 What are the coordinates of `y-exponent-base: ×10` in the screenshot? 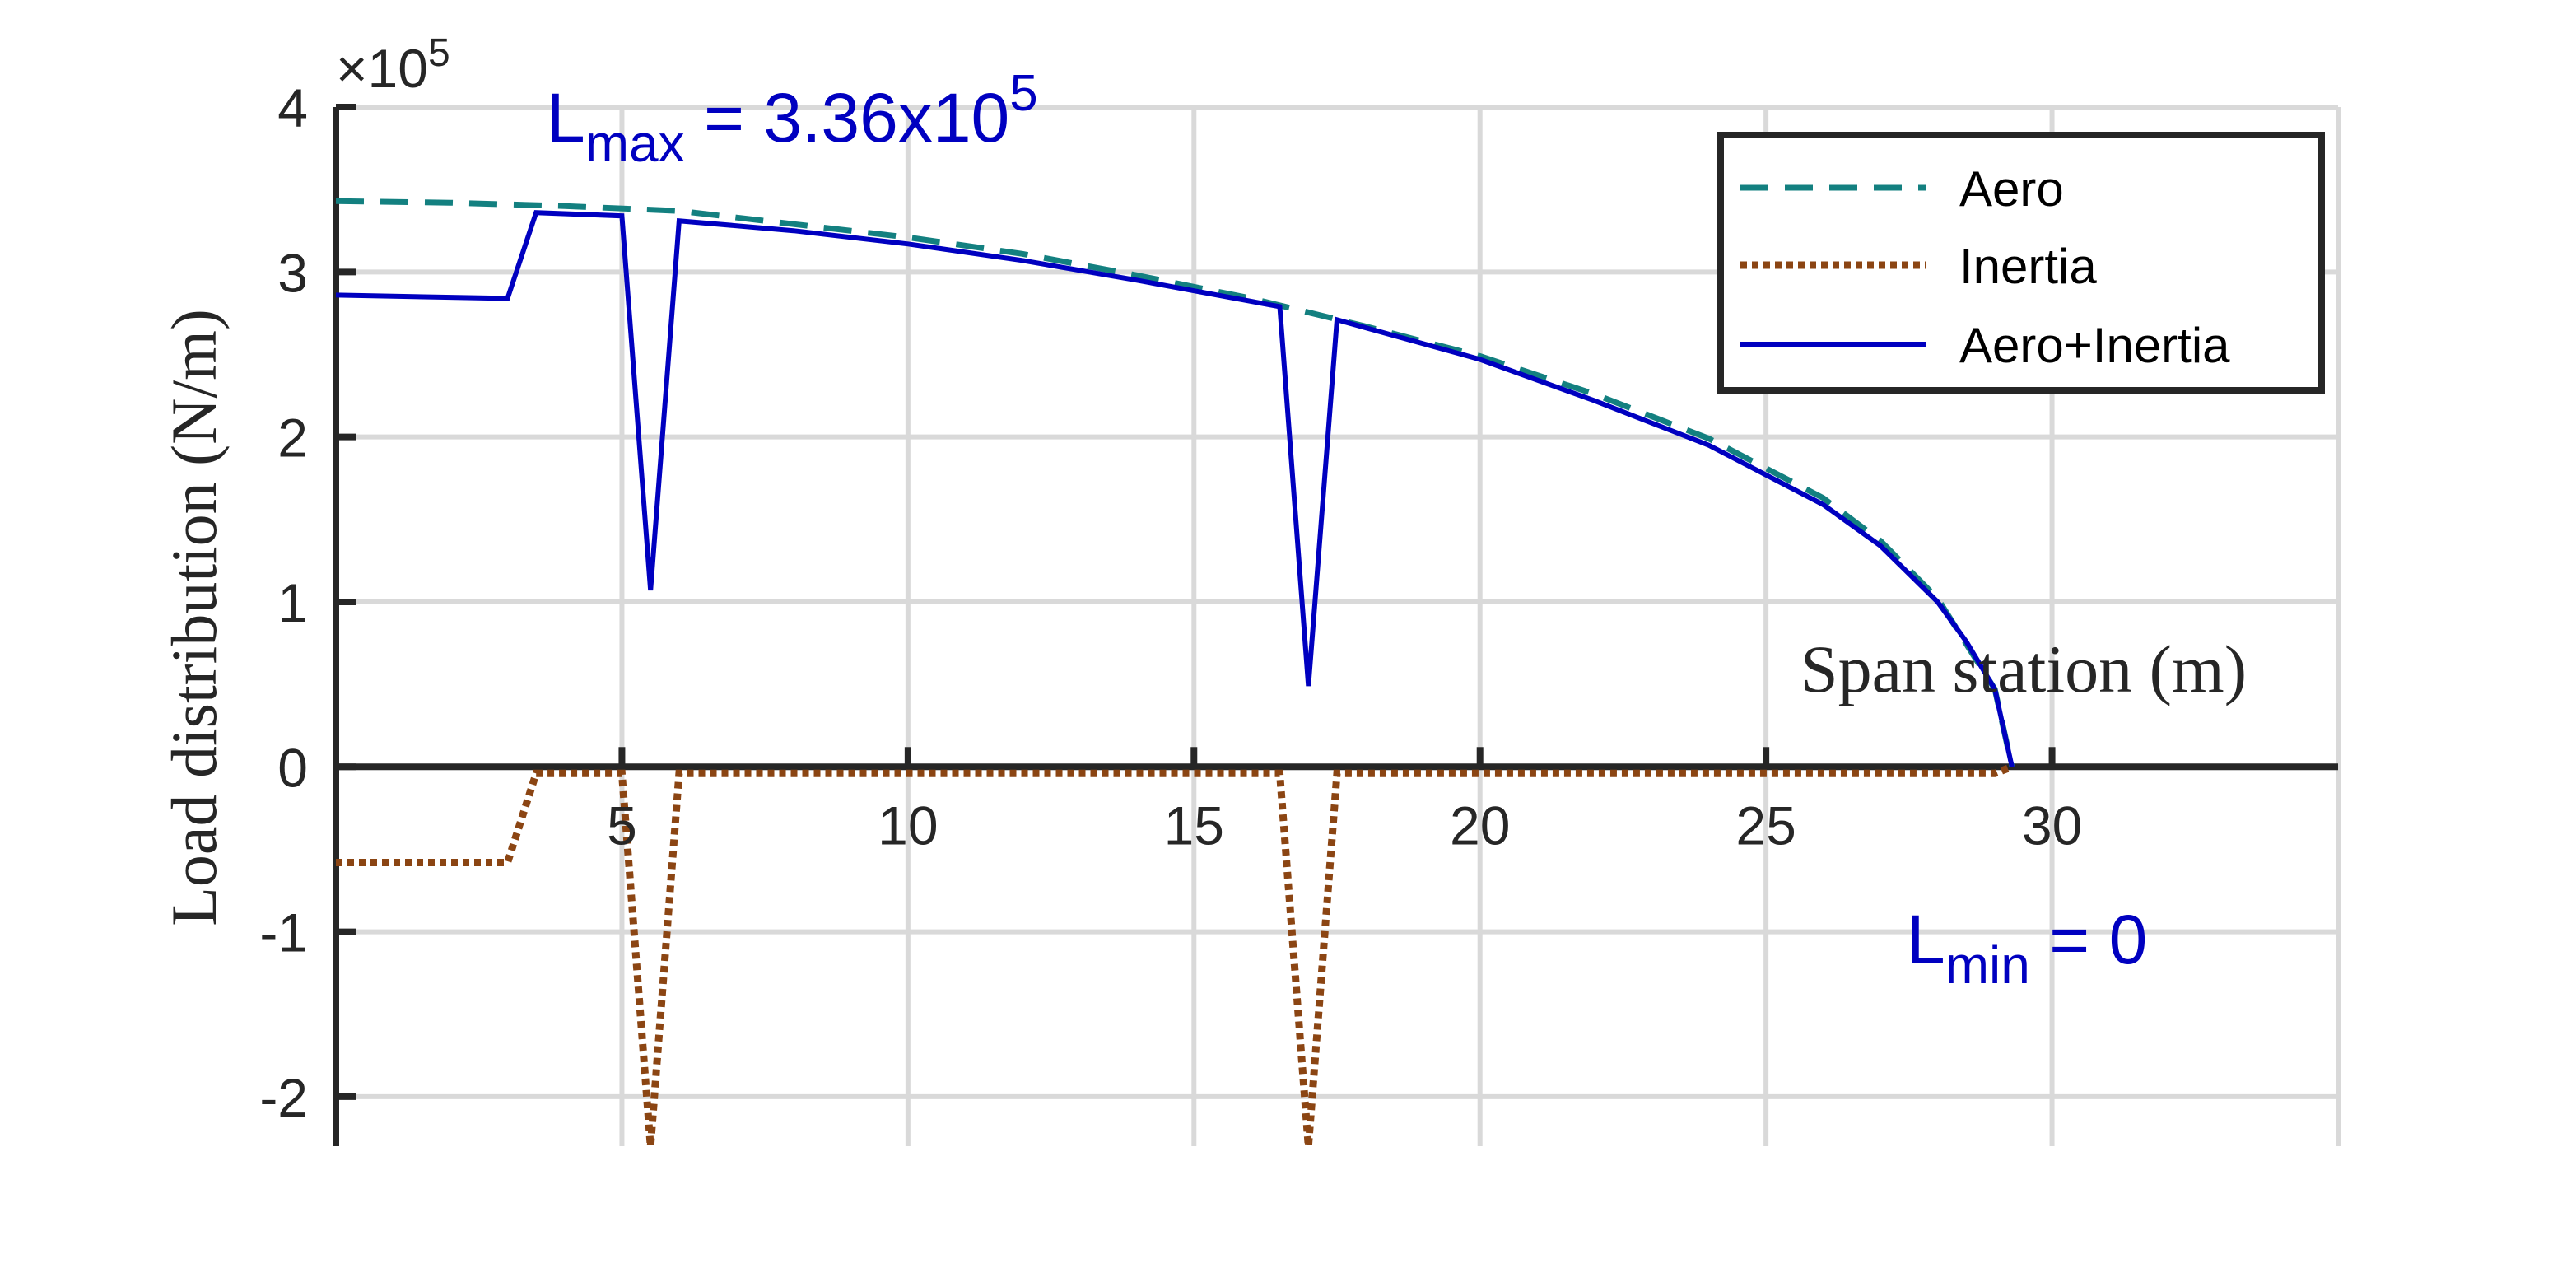 It's located at (382, 68).